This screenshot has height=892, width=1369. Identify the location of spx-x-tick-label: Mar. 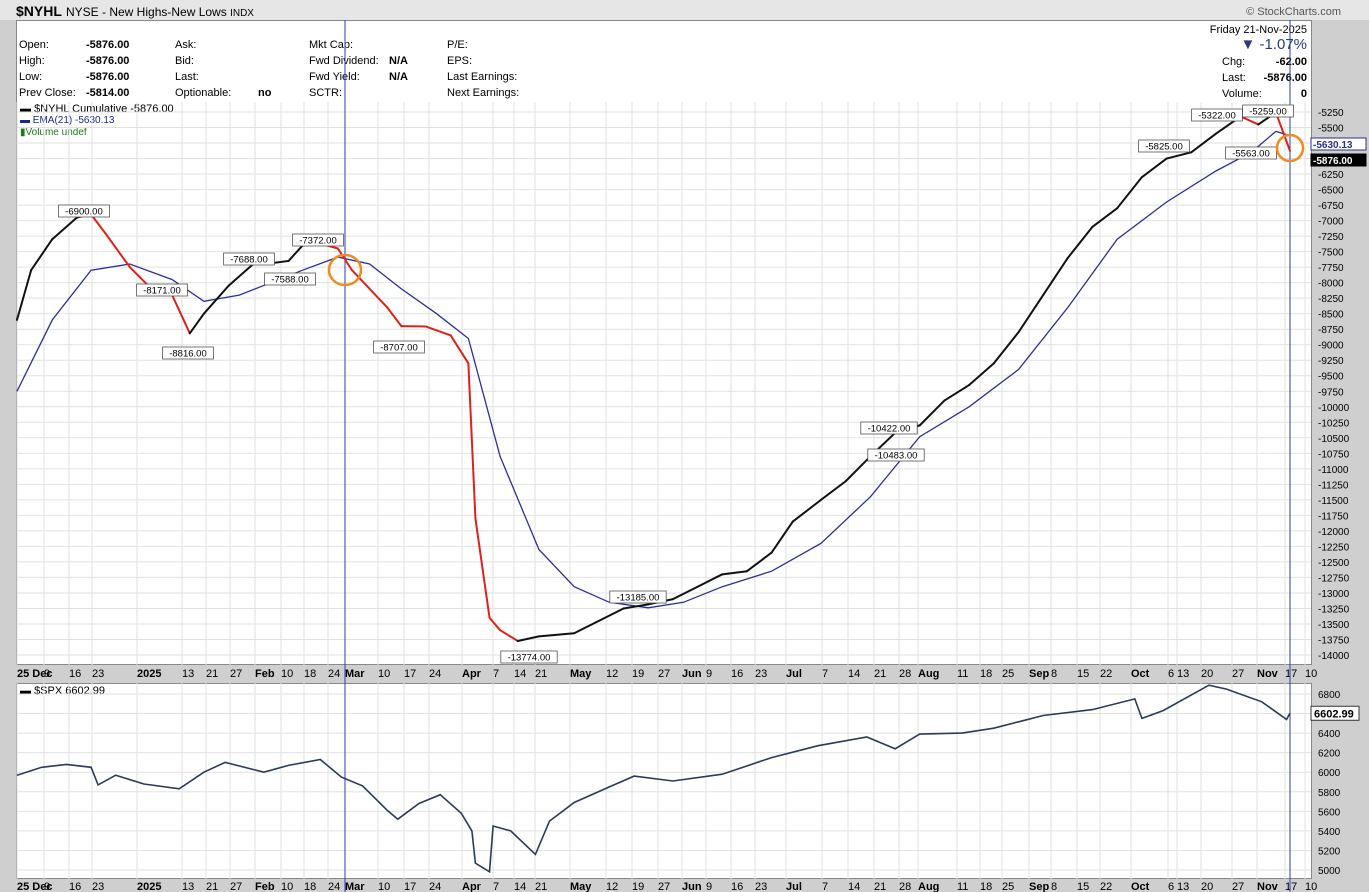
(355, 886).